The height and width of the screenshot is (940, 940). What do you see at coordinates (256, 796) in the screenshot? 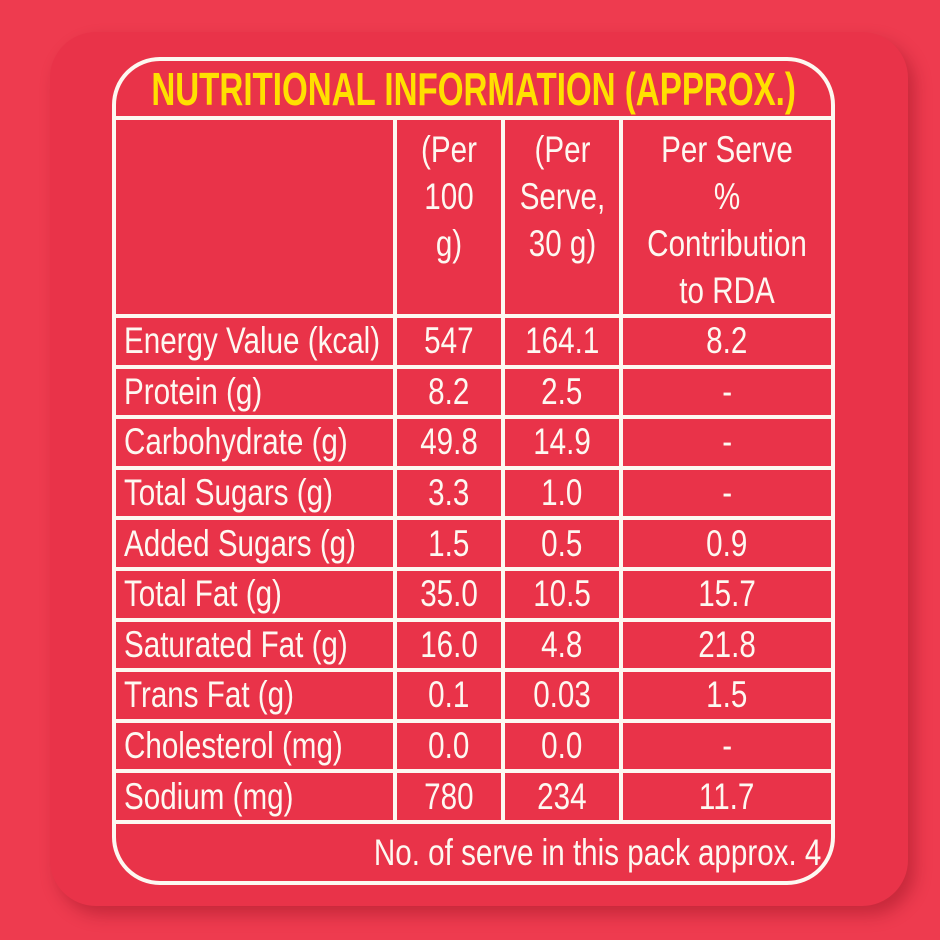
I see `row-label: Sodium (mg)` at bounding box center [256, 796].